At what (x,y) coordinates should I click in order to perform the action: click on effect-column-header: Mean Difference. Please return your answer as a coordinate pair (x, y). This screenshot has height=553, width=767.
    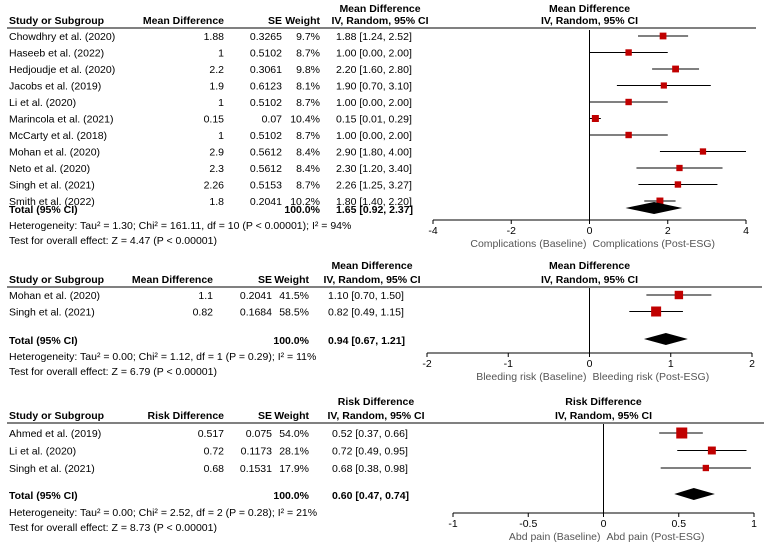
    Looking at the image, I should click on (172, 280).